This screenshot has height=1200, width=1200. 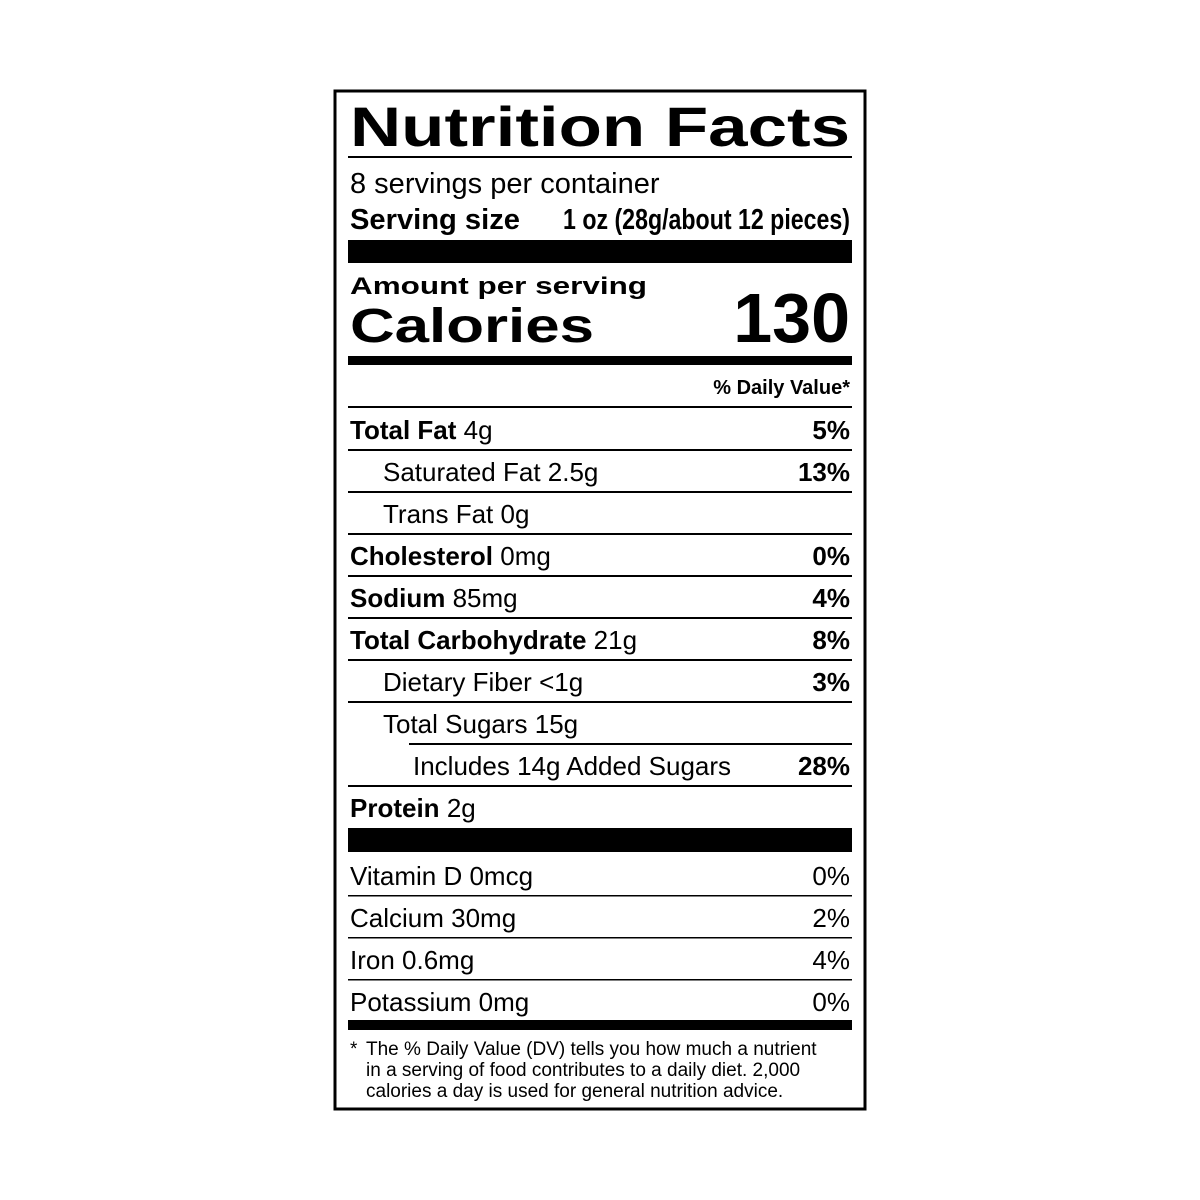 What do you see at coordinates (438, 514) in the screenshot?
I see `nutrient-name: Trans Fat` at bounding box center [438, 514].